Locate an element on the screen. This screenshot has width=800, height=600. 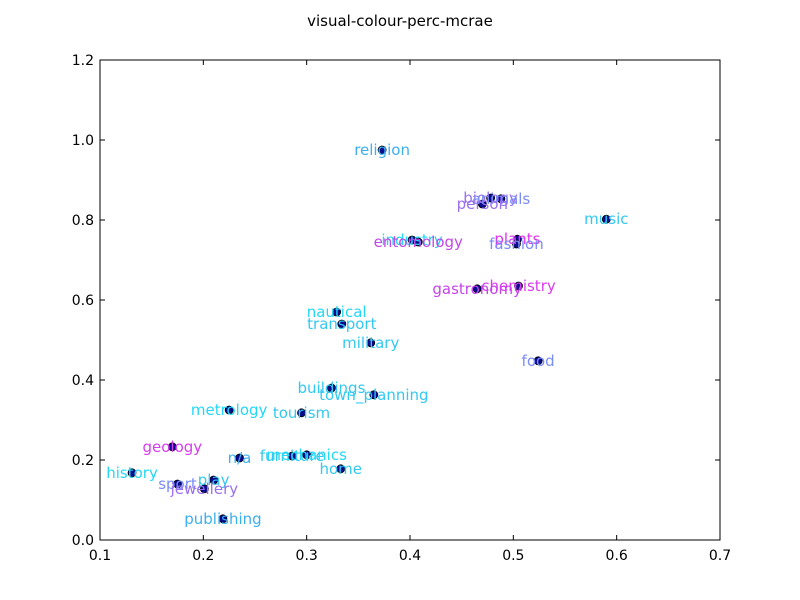
point-jewellery is located at coordinates (204, 489).